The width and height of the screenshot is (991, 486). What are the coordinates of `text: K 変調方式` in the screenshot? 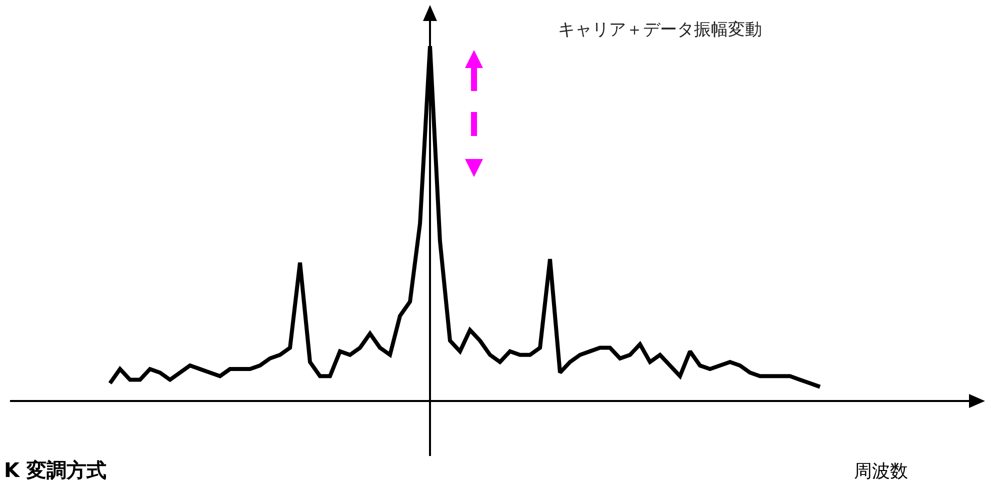 It's located at (55, 470).